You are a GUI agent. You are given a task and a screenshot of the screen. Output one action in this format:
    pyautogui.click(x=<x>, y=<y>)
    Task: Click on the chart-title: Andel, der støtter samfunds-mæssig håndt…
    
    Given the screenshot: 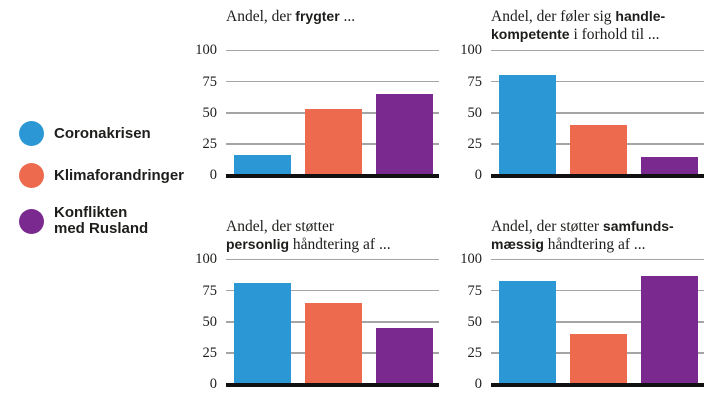 What is the action you would take?
    pyautogui.click(x=604, y=235)
    